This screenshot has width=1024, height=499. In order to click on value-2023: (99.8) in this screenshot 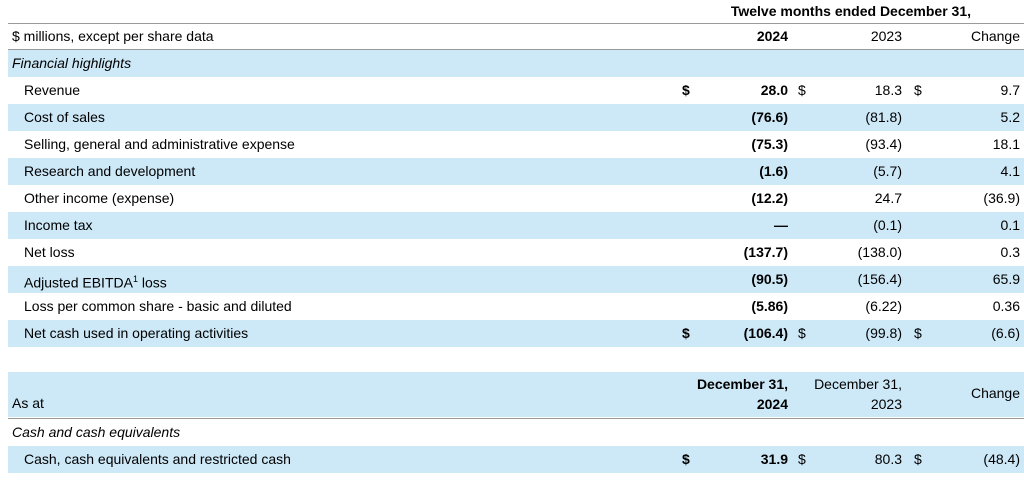, I will do `click(883, 333)`.